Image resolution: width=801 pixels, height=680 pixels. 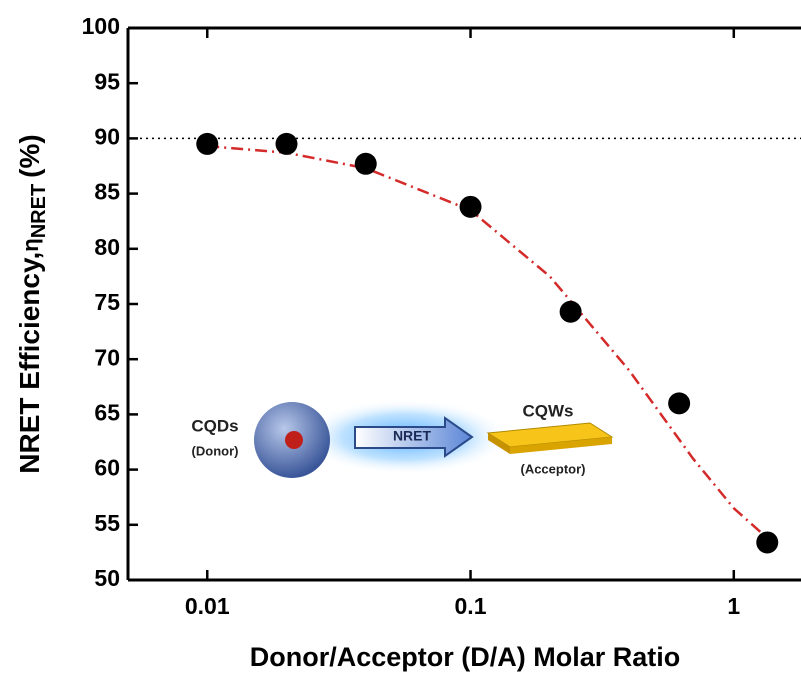 I want to click on y-label-symbol: η, so click(x=30, y=244).